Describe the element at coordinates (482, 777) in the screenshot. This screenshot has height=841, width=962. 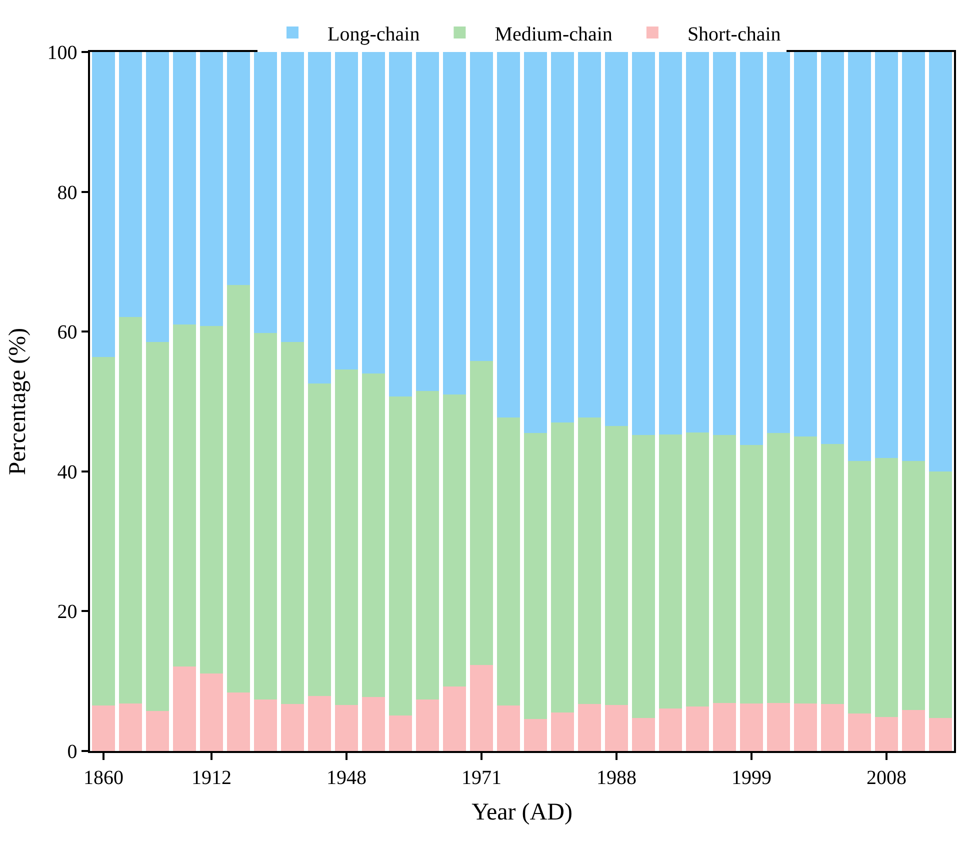
I see `x-tick-label: 1971` at that location.